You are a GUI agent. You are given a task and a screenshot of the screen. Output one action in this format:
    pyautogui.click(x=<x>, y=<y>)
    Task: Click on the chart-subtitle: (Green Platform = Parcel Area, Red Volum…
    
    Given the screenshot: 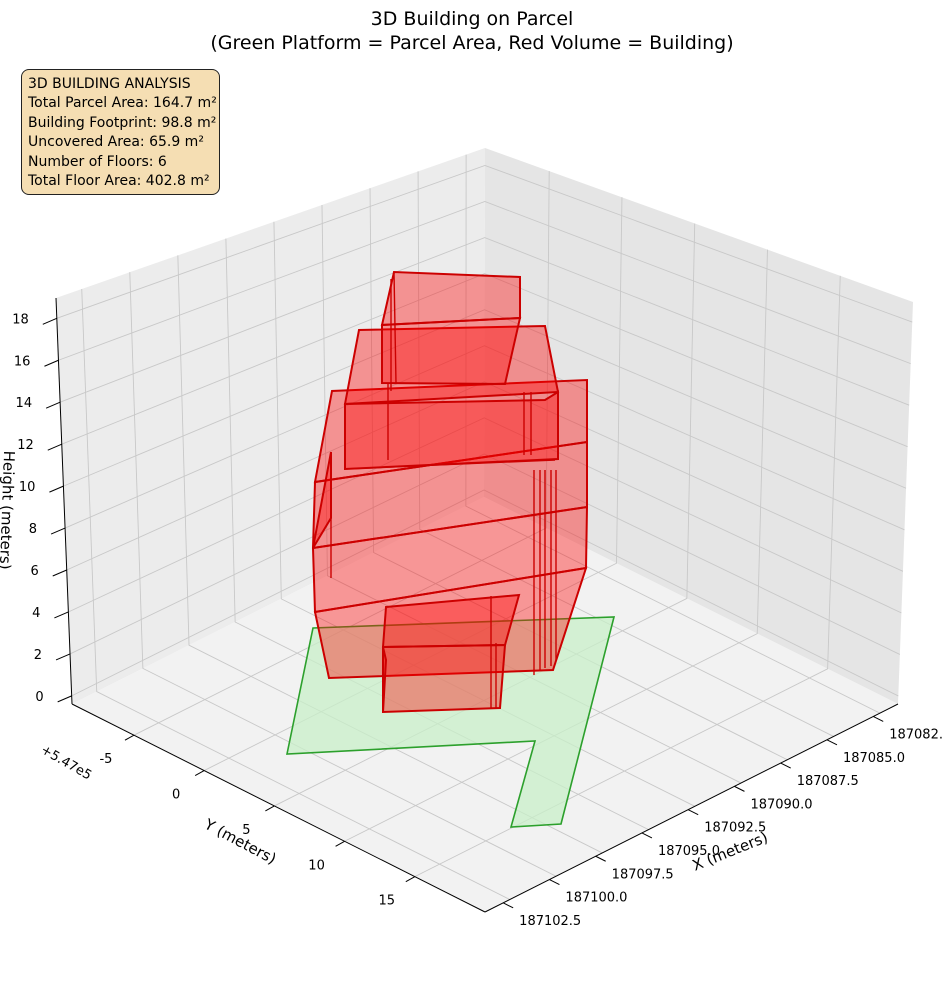 What is the action you would take?
    pyautogui.click(x=471, y=43)
    